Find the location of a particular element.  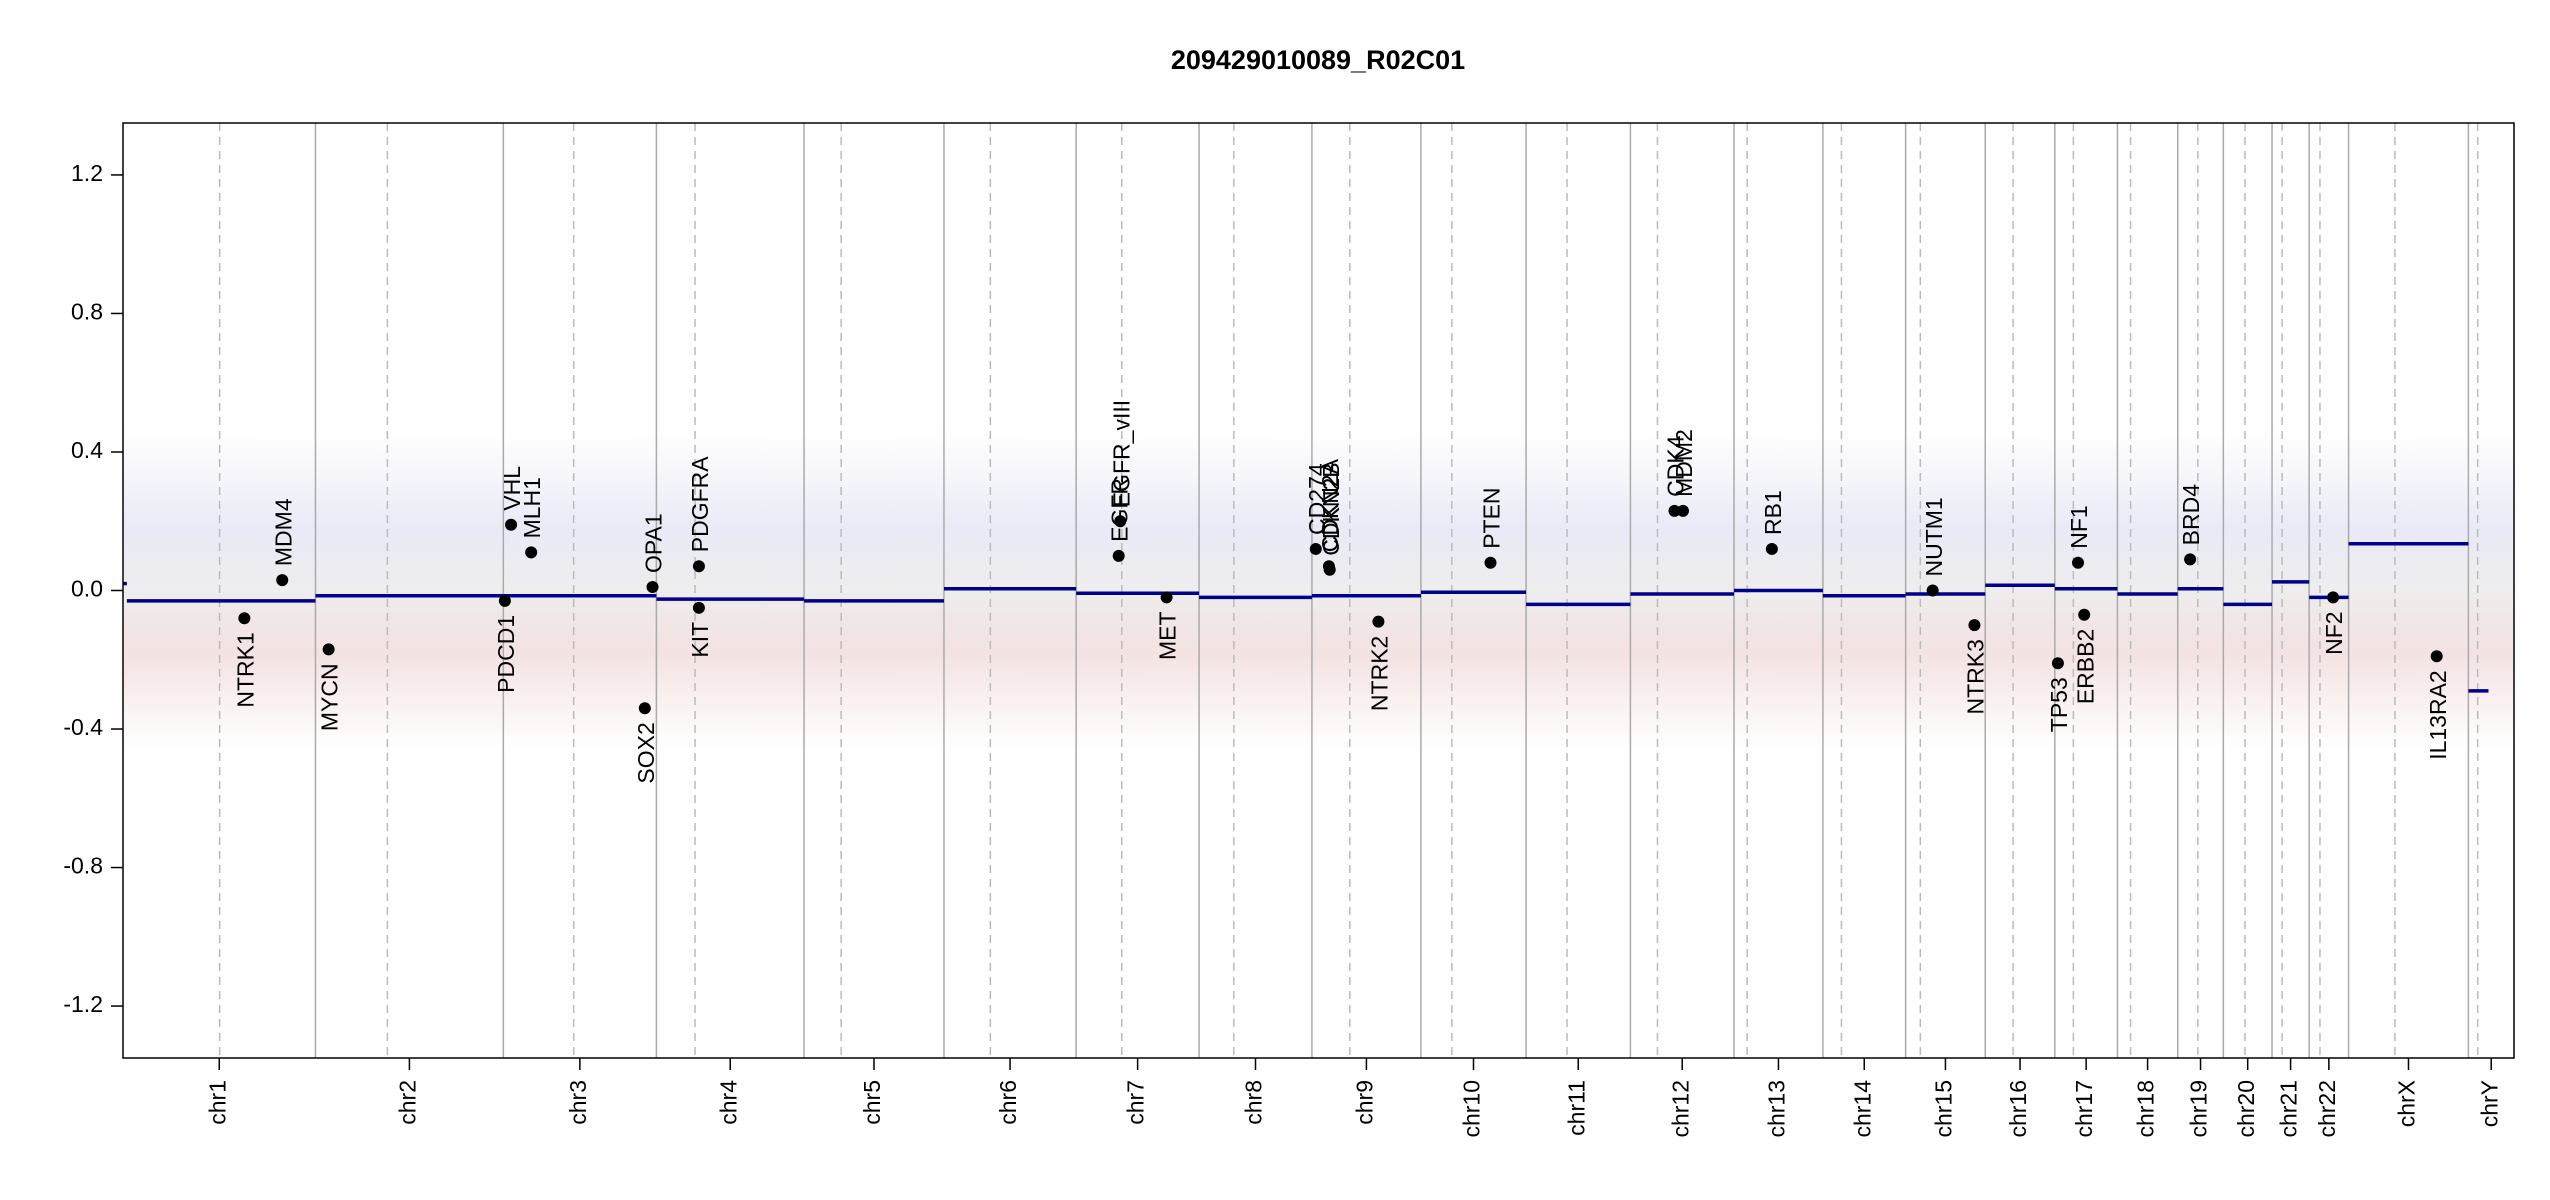

gene-label: NTRK1 is located at coordinates (245, 669).